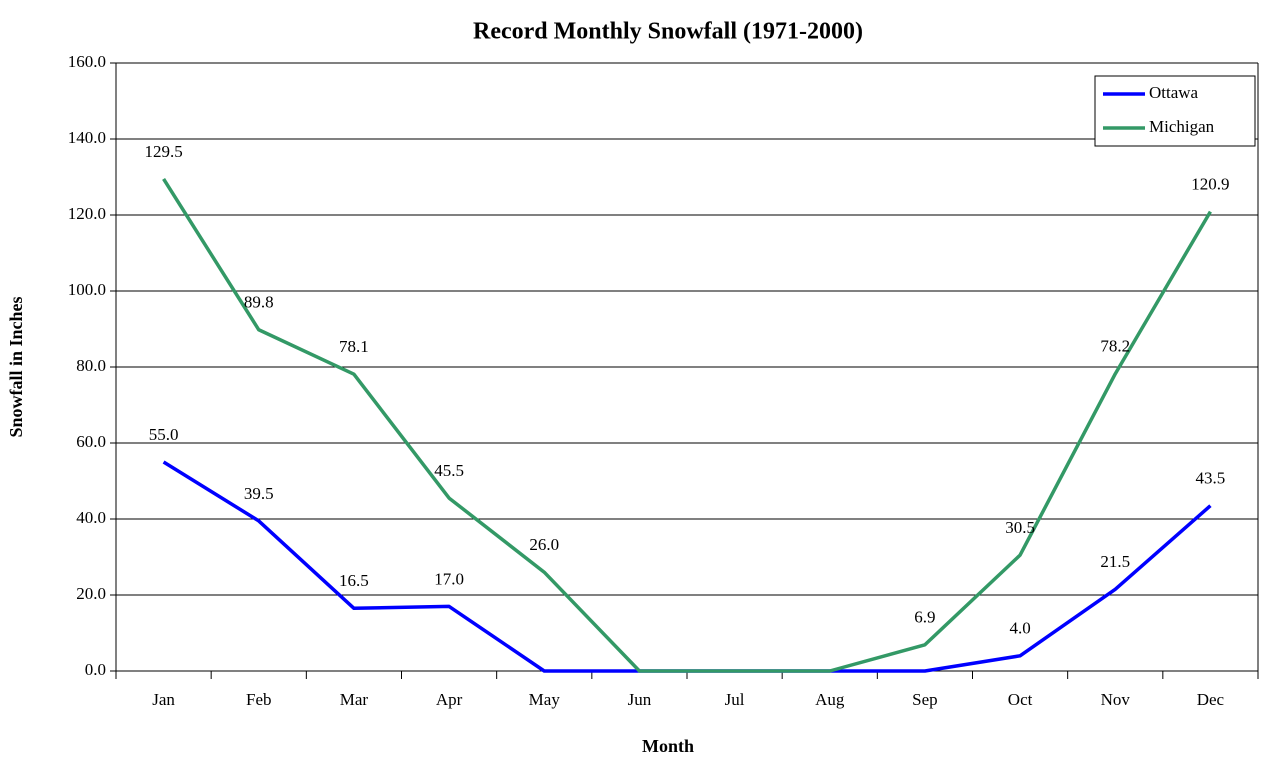  Describe the element at coordinates (1115, 561) in the screenshot. I see `data-label: 21.5` at that location.